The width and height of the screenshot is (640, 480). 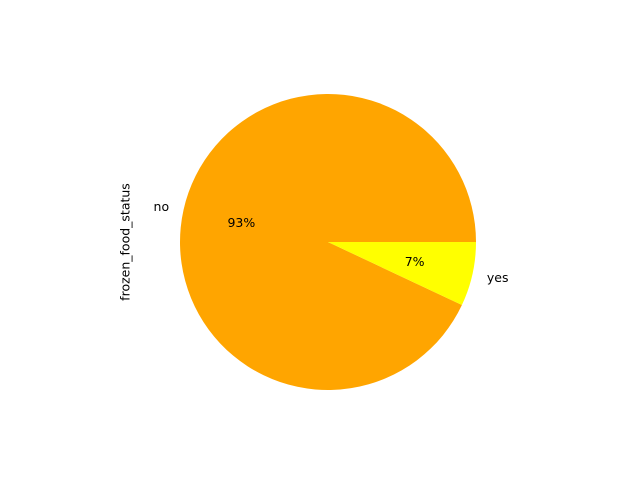 I want to click on pie-slice-yes, so click(x=402, y=274).